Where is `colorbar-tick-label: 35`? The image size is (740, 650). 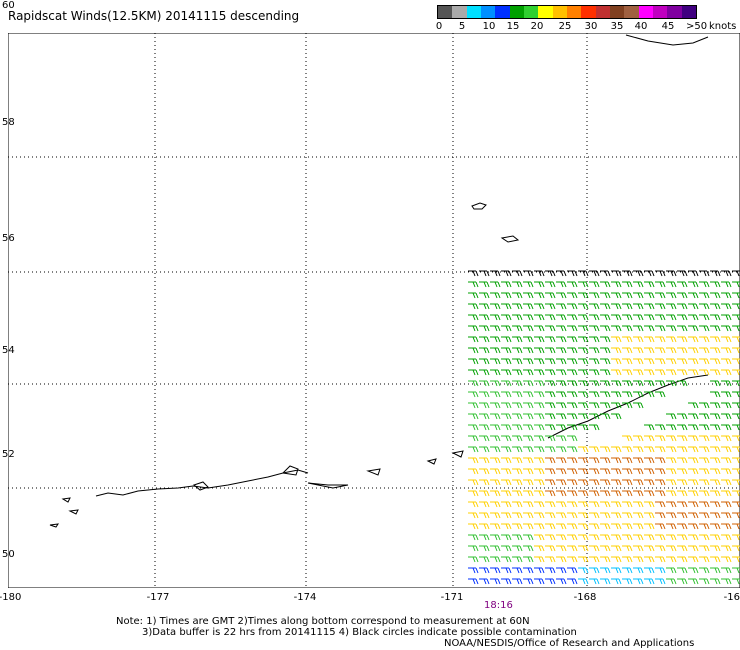 colorbar-tick-label: 35 is located at coordinates (617, 26).